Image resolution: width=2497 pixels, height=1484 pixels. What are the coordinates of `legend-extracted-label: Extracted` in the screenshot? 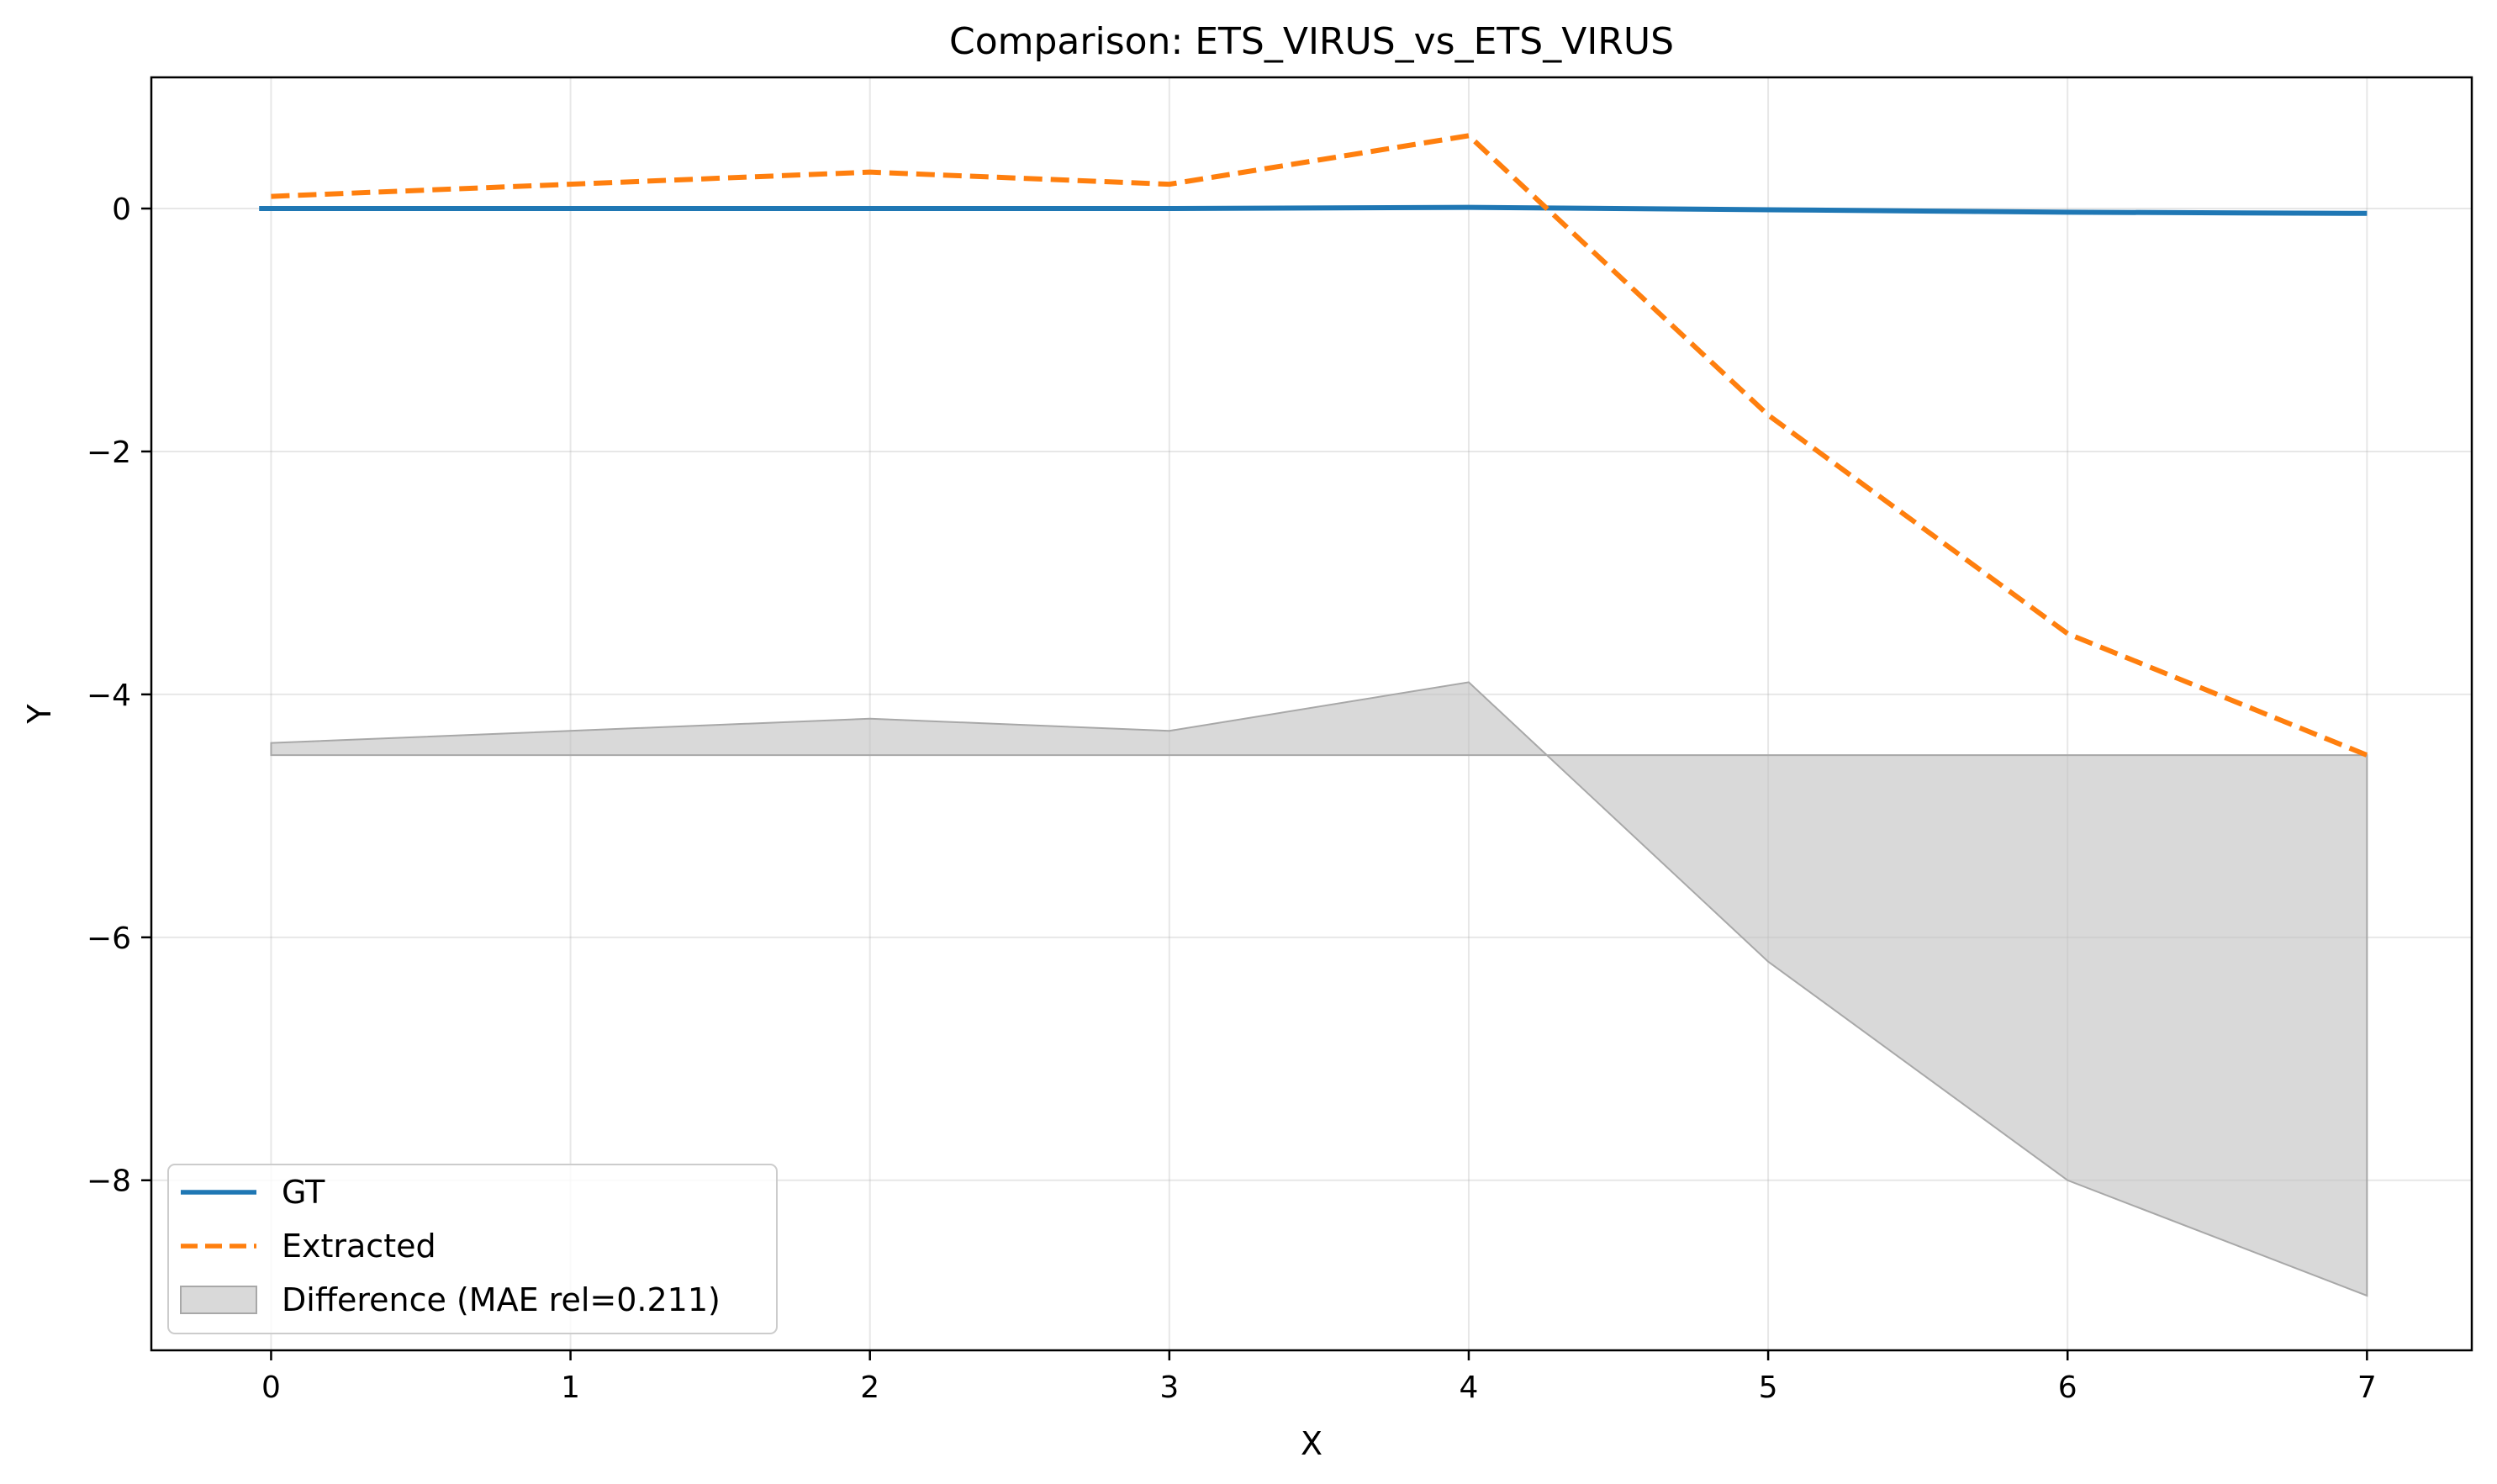 It's located at (359, 1246).